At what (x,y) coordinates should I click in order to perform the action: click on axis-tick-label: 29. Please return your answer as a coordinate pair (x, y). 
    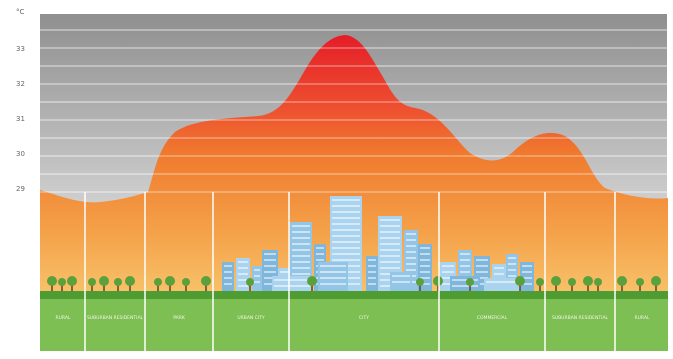
    Looking at the image, I should click on (20, 189).